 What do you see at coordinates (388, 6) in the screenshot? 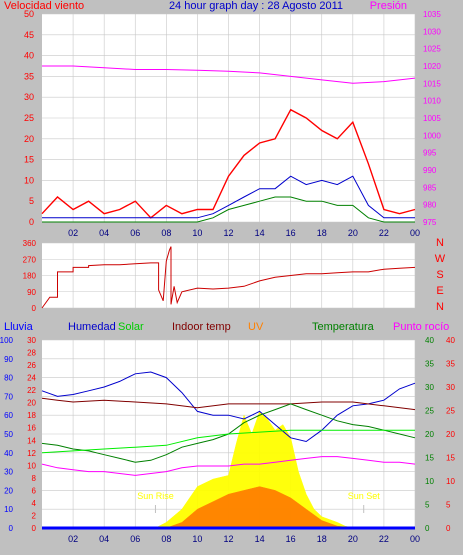
I see `pressure-axis-title: Presión` at bounding box center [388, 6].